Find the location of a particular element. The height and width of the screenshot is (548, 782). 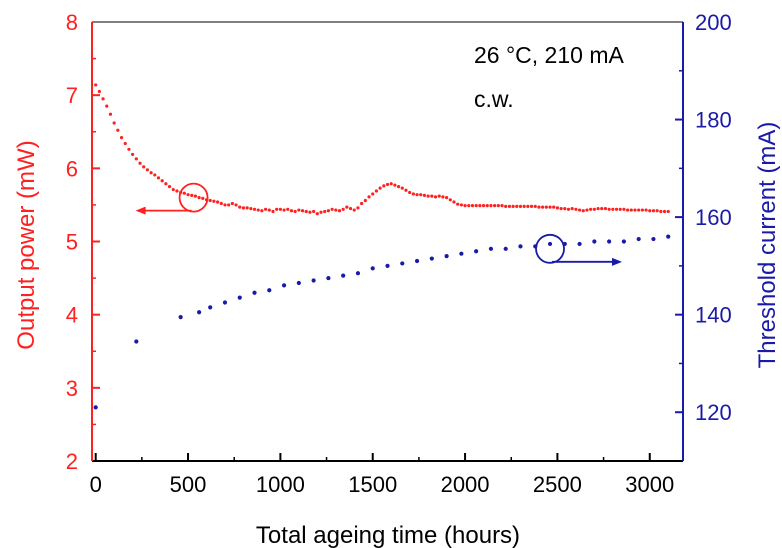

right-y-tick-label: 200 is located at coordinates (713, 22).